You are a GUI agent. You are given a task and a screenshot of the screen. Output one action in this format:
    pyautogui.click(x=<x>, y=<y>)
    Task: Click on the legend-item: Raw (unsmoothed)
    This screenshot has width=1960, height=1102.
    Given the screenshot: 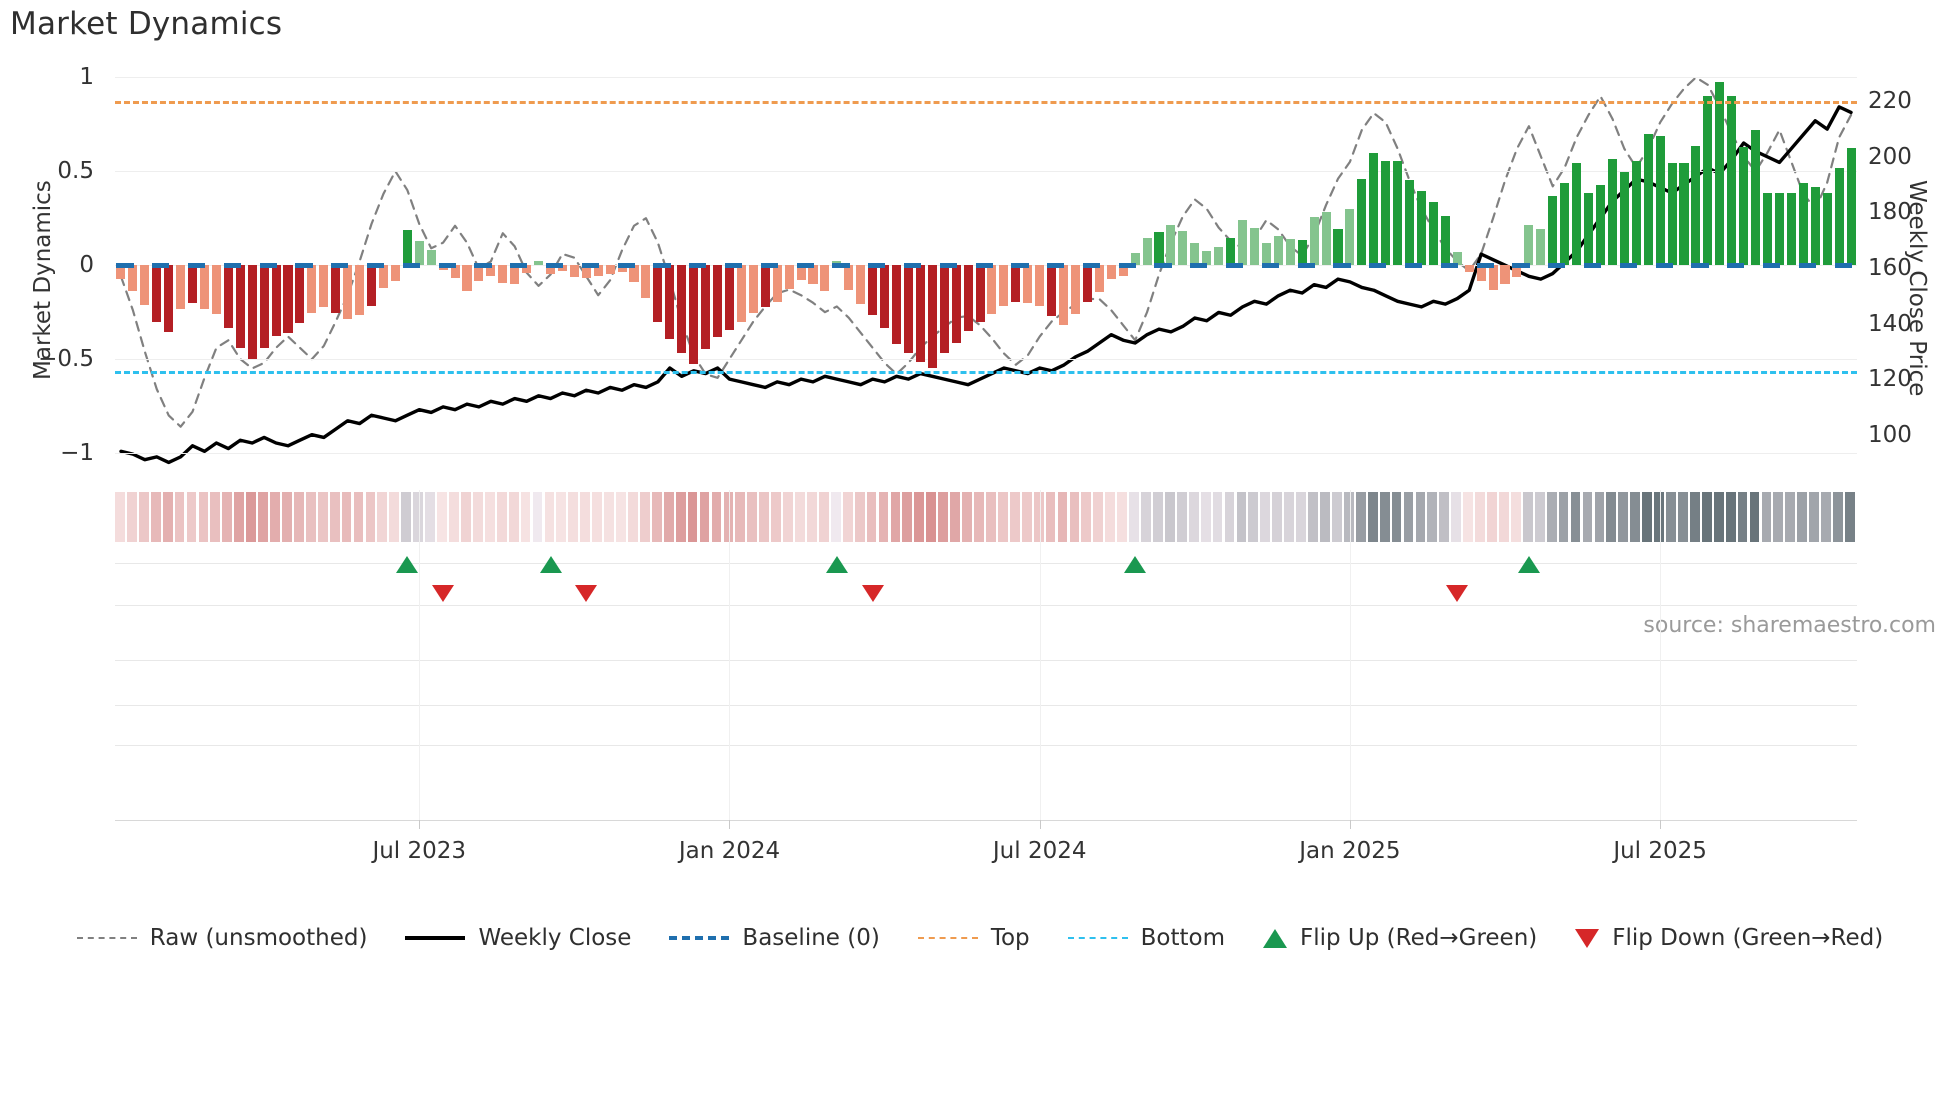 What is the action you would take?
    pyautogui.click(x=221, y=938)
    